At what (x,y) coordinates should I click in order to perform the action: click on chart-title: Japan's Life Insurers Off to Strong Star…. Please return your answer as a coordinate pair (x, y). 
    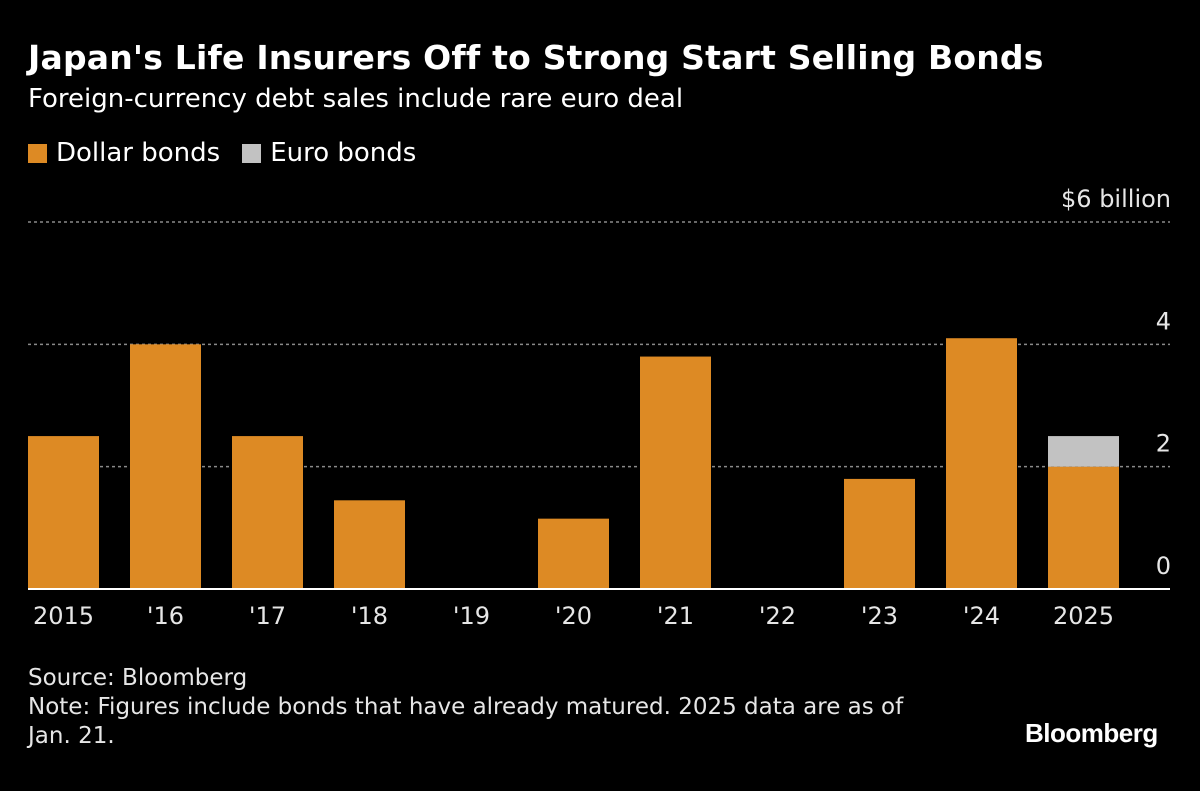
    Looking at the image, I should click on (536, 57).